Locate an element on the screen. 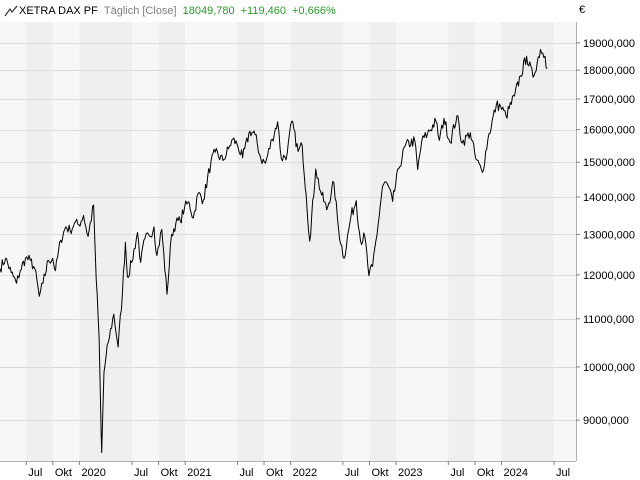 Image resolution: width=640 pixels, height=480 pixels. frequency-label: Täglich [Close] is located at coordinates (140, 11).